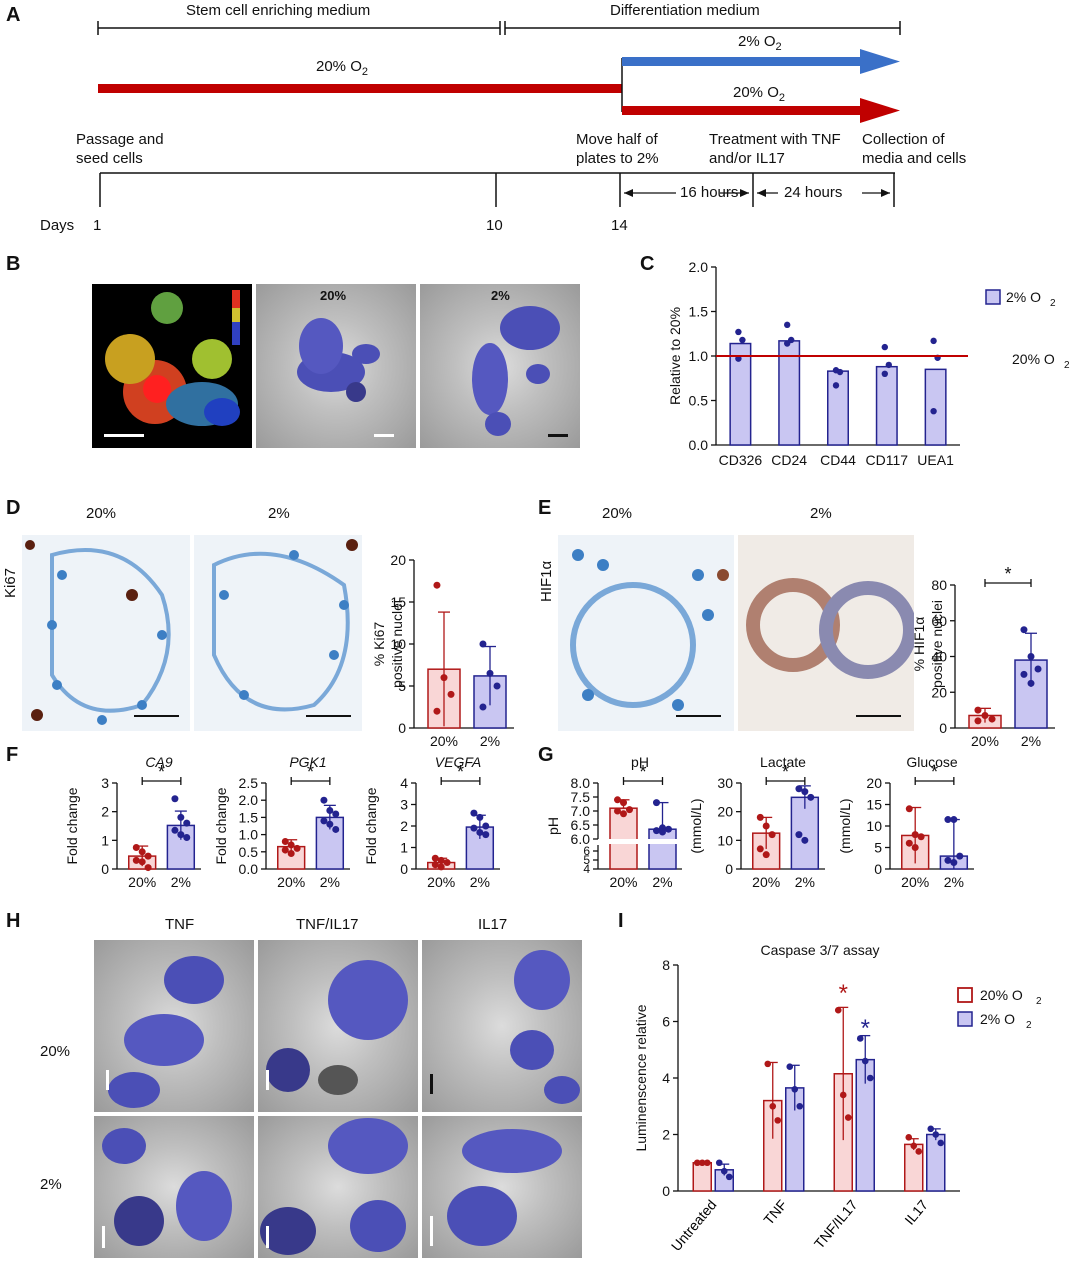 The width and height of the screenshot is (1072, 1261). Describe the element at coordinates (404, 826) in the screenshot. I see `ytick-label-f3: 2` at that location.